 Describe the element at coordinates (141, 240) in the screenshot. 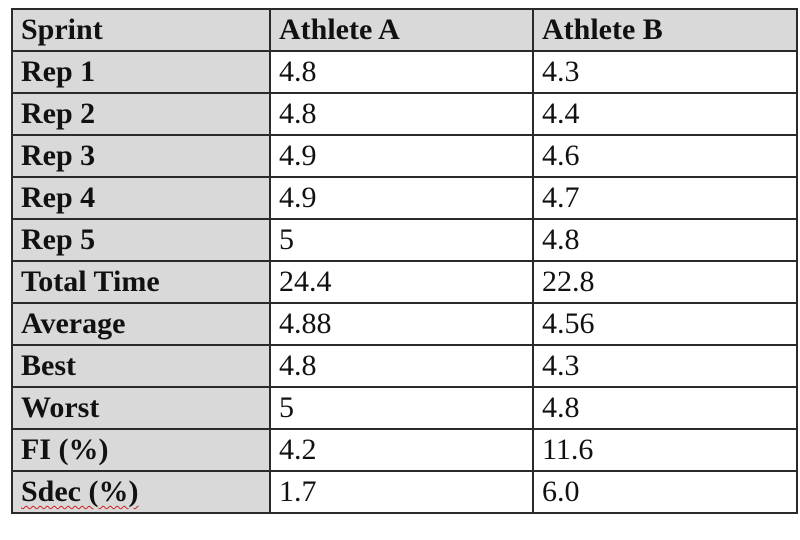

I see `row-label: Rep 5` at that location.